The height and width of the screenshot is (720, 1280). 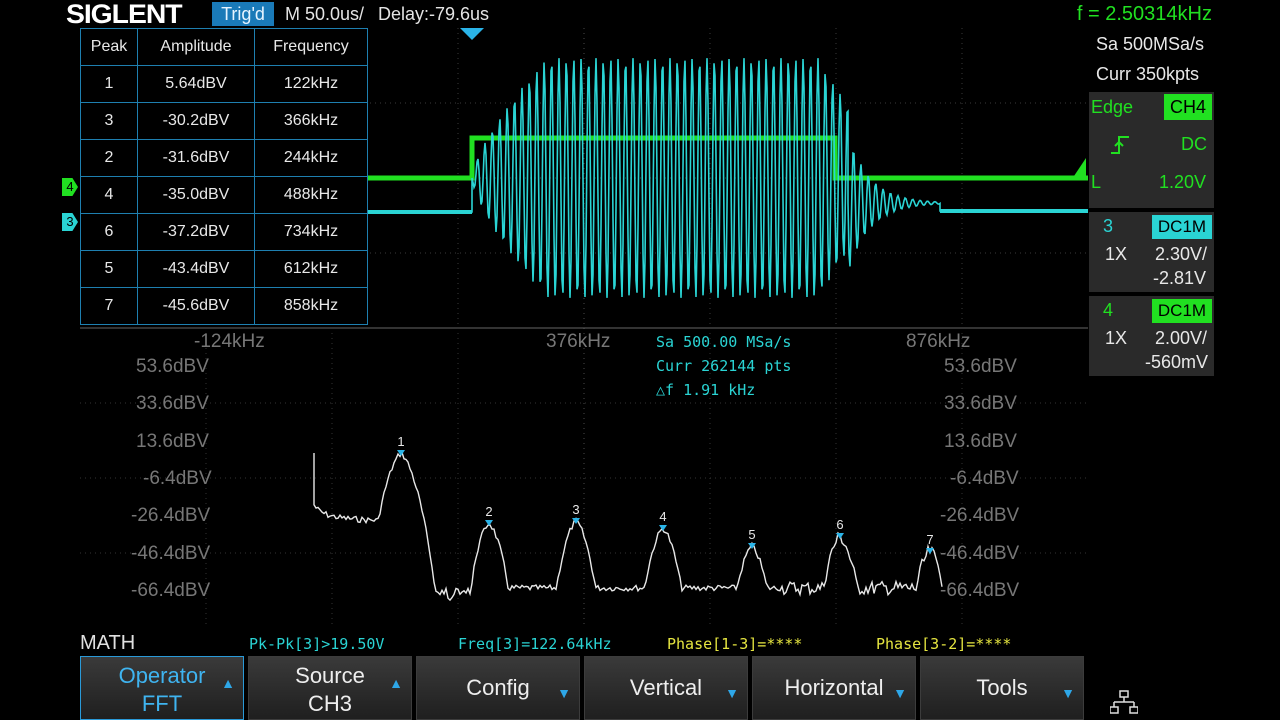 I want to click on ch4-offset: -560mV, so click(x=1177, y=362).